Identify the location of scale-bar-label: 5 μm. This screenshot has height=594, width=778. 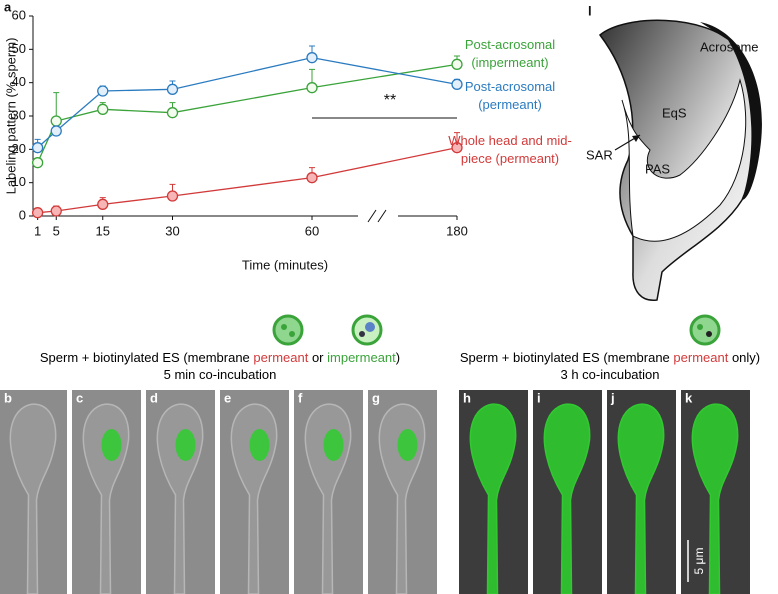
(699, 561).